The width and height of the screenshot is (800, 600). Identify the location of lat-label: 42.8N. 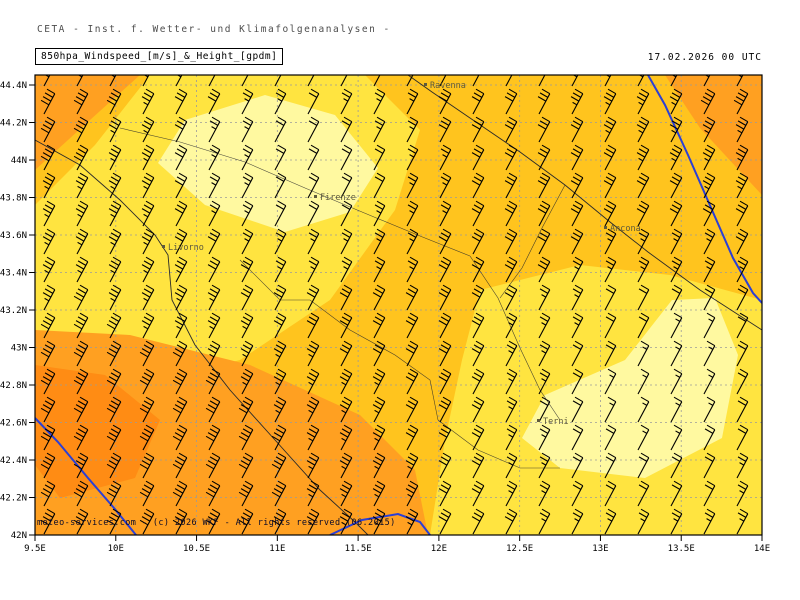
(13, 386).